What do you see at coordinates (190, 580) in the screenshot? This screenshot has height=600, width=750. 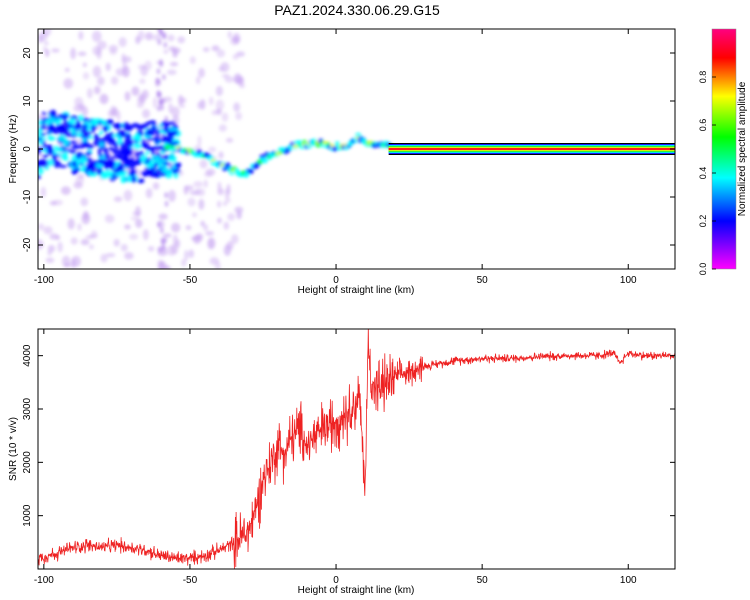 I see `snr-x-tick-label: -50` at bounding box center [190, 580].